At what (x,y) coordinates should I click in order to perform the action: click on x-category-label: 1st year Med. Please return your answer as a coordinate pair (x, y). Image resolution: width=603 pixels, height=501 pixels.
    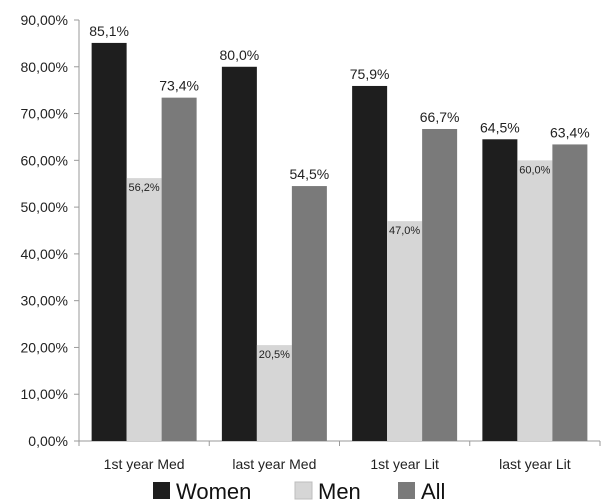
    Looking at the image, I should click on (144, 464).